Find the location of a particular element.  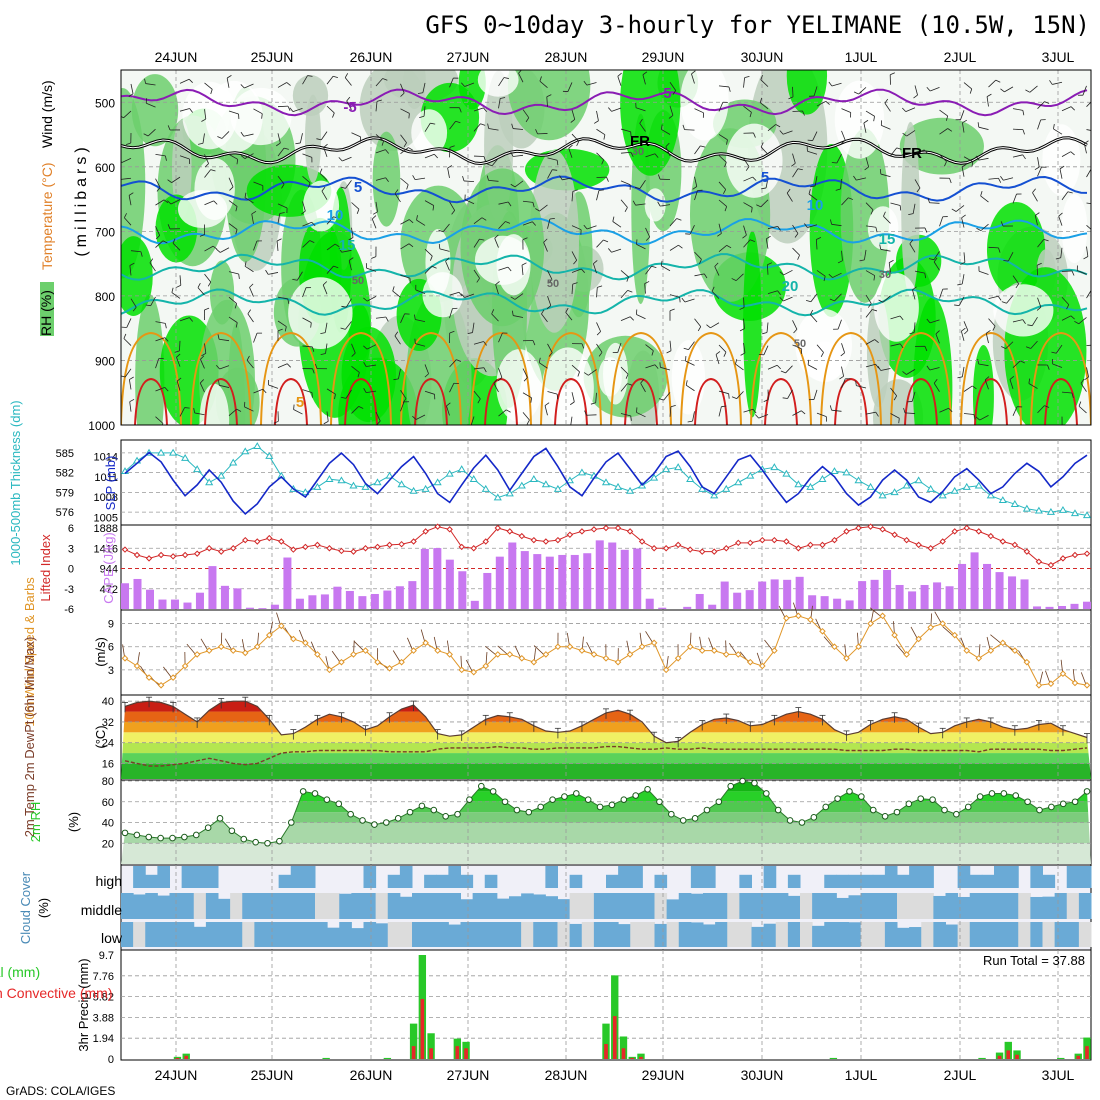

contour-label: 5 is located at coordinates (358, 187).